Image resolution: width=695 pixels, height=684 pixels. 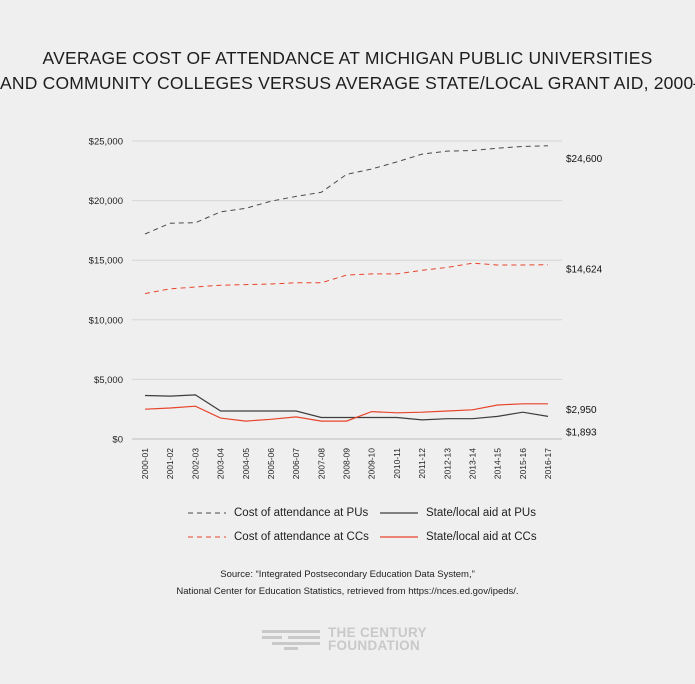 I want to click on logo-text: THE CENTURY FOUNDATION, so click(x=377, y=639).